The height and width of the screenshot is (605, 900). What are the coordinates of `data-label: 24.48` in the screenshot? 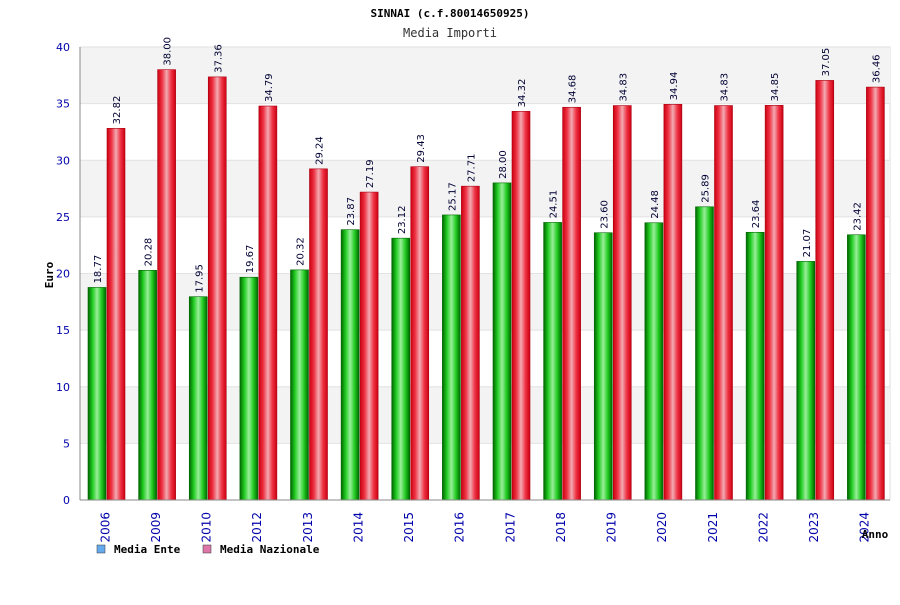 It's located at (655, 204).